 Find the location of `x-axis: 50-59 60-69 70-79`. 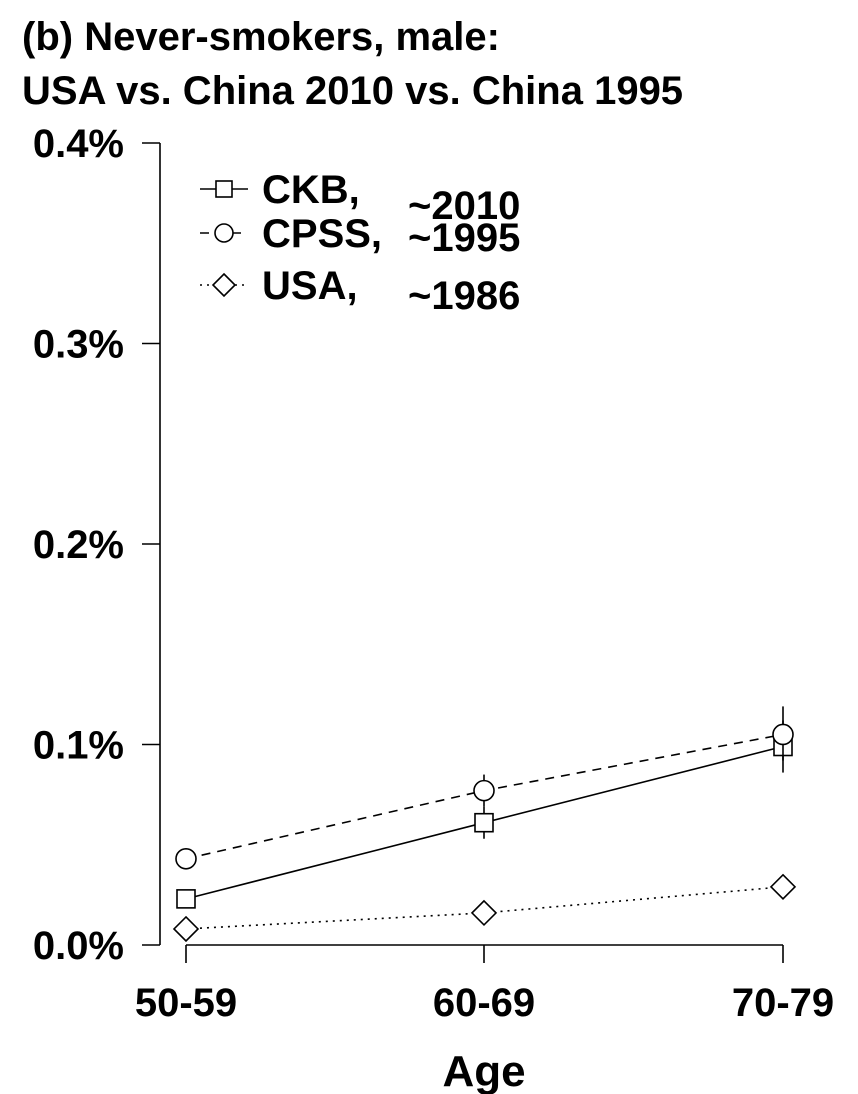

x-axis: 50-59 60-69 70-79 is located at coordinates (484, 984).